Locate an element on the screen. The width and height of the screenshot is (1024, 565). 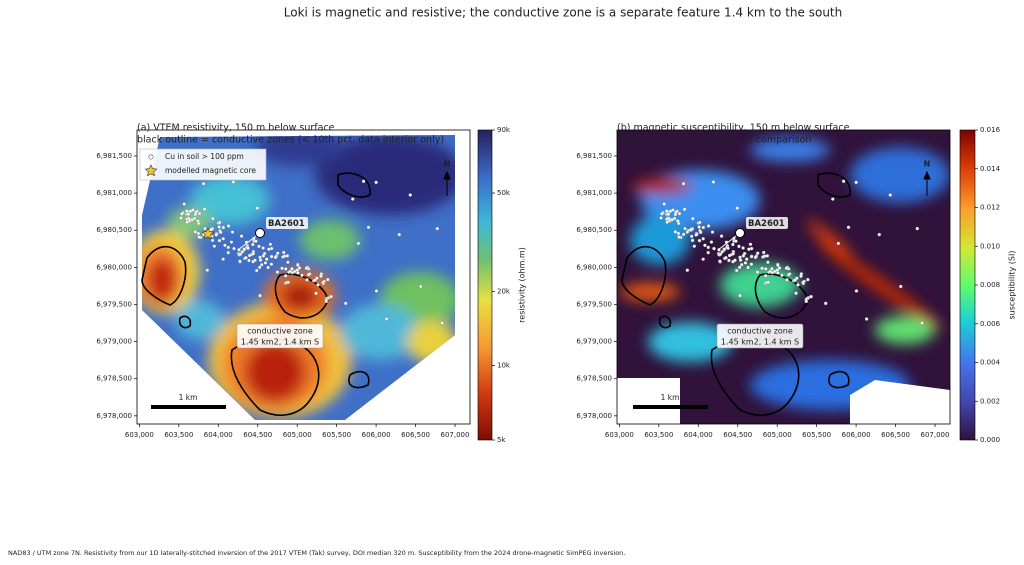
y-tick-label: 6,980,000 is located at coordinates (594, 267).